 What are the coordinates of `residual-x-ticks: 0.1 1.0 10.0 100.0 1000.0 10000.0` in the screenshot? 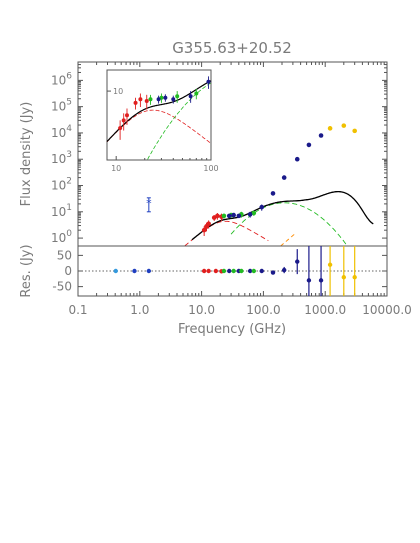 It's located at (240, 304).